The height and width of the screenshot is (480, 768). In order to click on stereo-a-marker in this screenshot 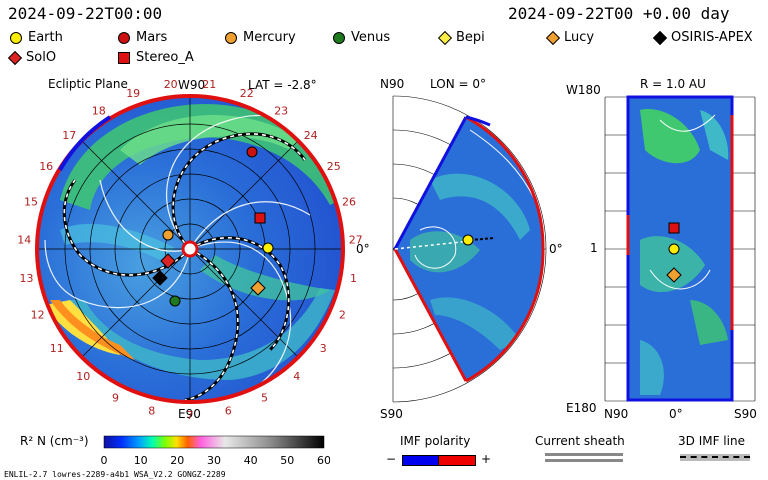, I will do `click(260, 218)`.